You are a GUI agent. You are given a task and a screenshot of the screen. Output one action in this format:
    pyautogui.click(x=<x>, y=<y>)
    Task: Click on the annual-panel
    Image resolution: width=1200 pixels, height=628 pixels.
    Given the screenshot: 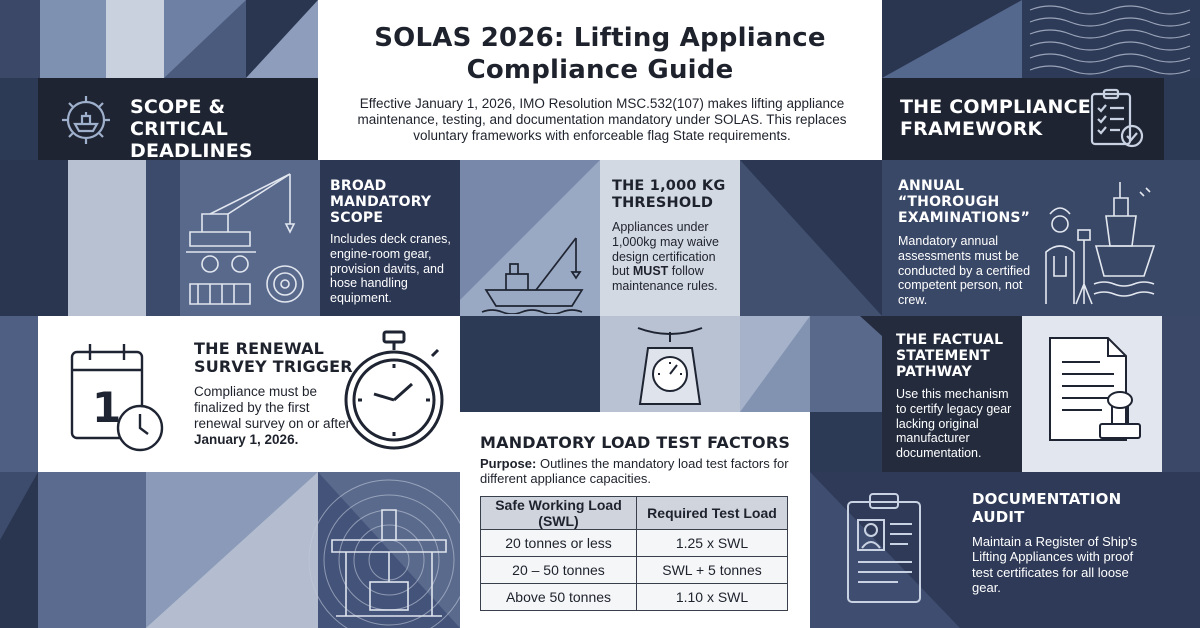 What is the action you would take?
    pyautogui.click(x=1041, y=238)
    